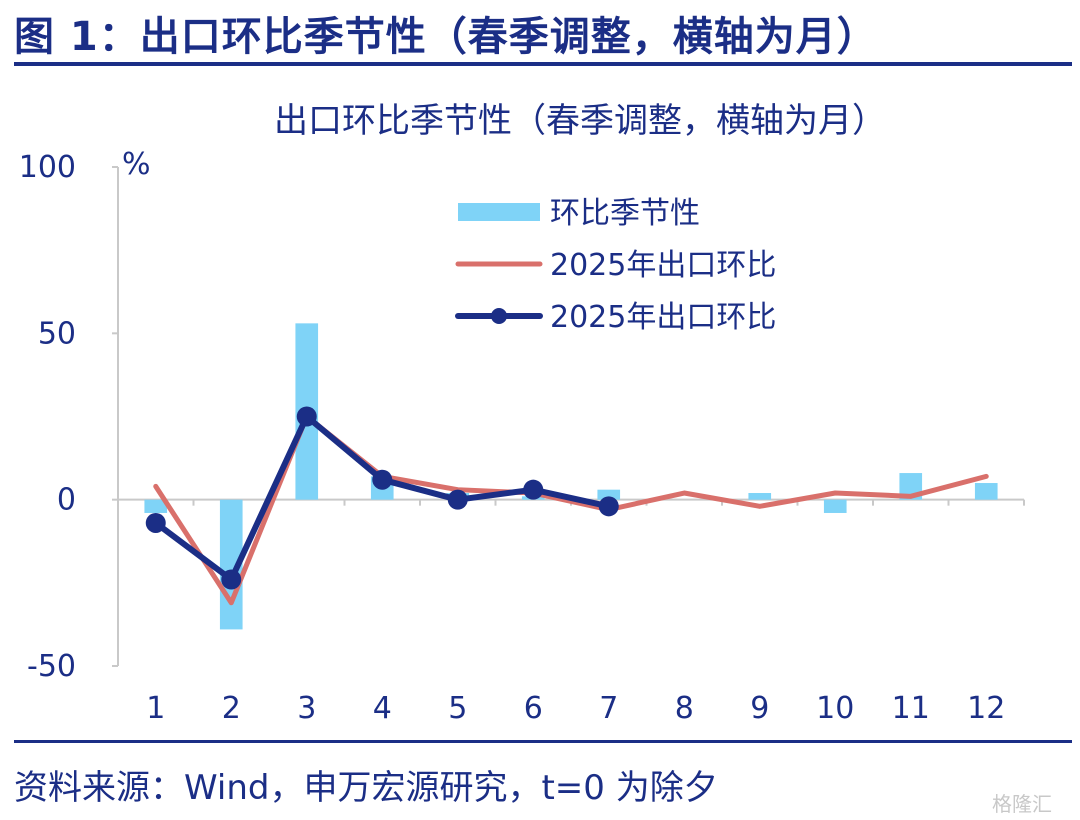 The height and width of the screenshot is (820, 1080). I want to click on x-tick-label: 4, so click(382, 708).